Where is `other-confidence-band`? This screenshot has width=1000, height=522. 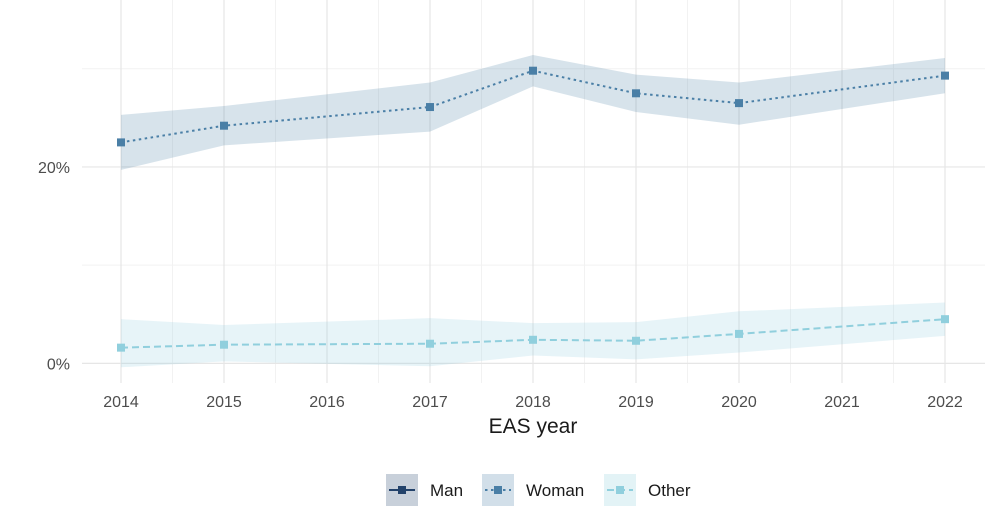 other-confidence-band is located at coordinates (533, 335).